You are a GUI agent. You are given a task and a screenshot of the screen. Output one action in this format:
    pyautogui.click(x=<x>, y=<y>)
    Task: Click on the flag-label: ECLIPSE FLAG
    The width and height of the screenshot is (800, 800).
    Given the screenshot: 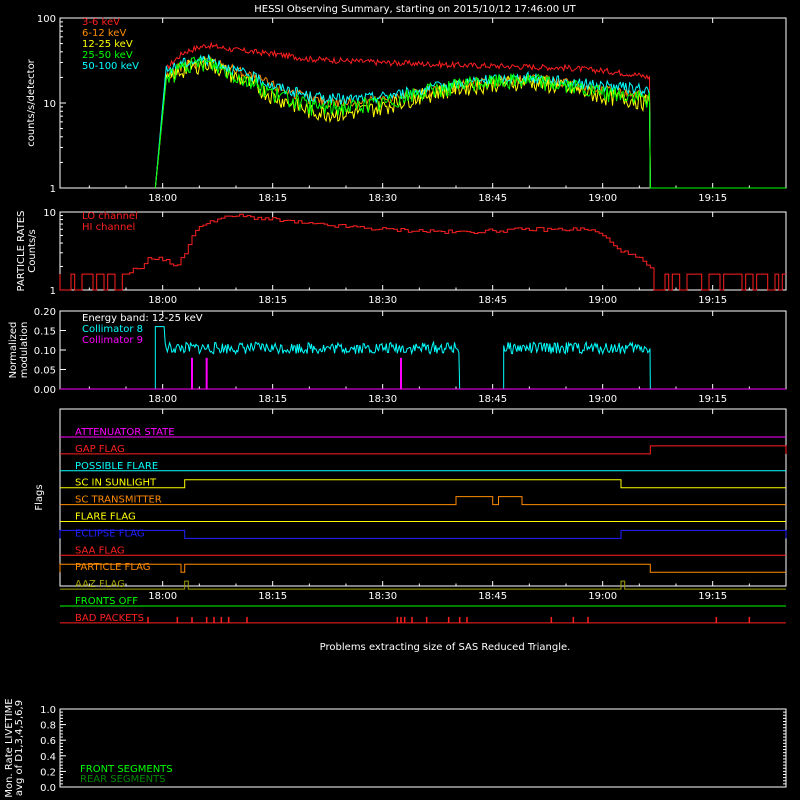 What is the action you would take?
    pyautogui.click(x=110, y=533)
    